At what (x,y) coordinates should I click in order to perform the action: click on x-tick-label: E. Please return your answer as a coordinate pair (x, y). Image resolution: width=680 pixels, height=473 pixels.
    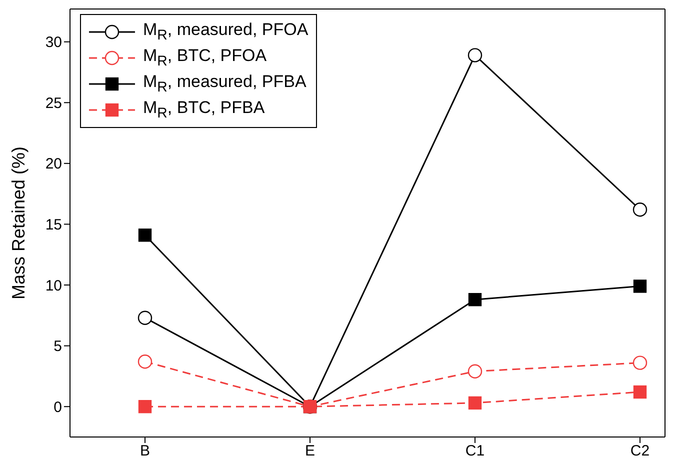
    Looking at the image, I should click on (310, 451).